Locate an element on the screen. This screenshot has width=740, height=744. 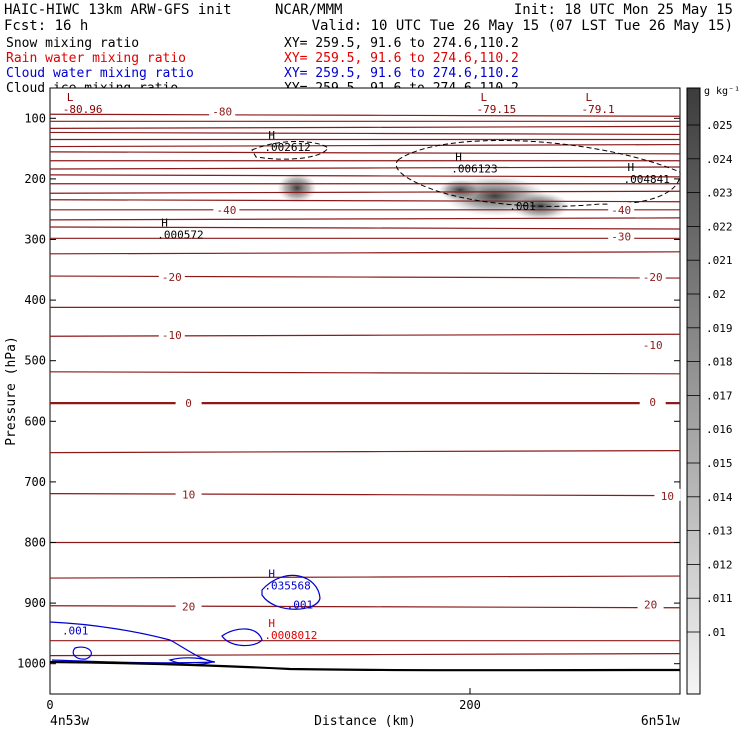
colorbar-label: .019 is located at coordinates (719, 328).